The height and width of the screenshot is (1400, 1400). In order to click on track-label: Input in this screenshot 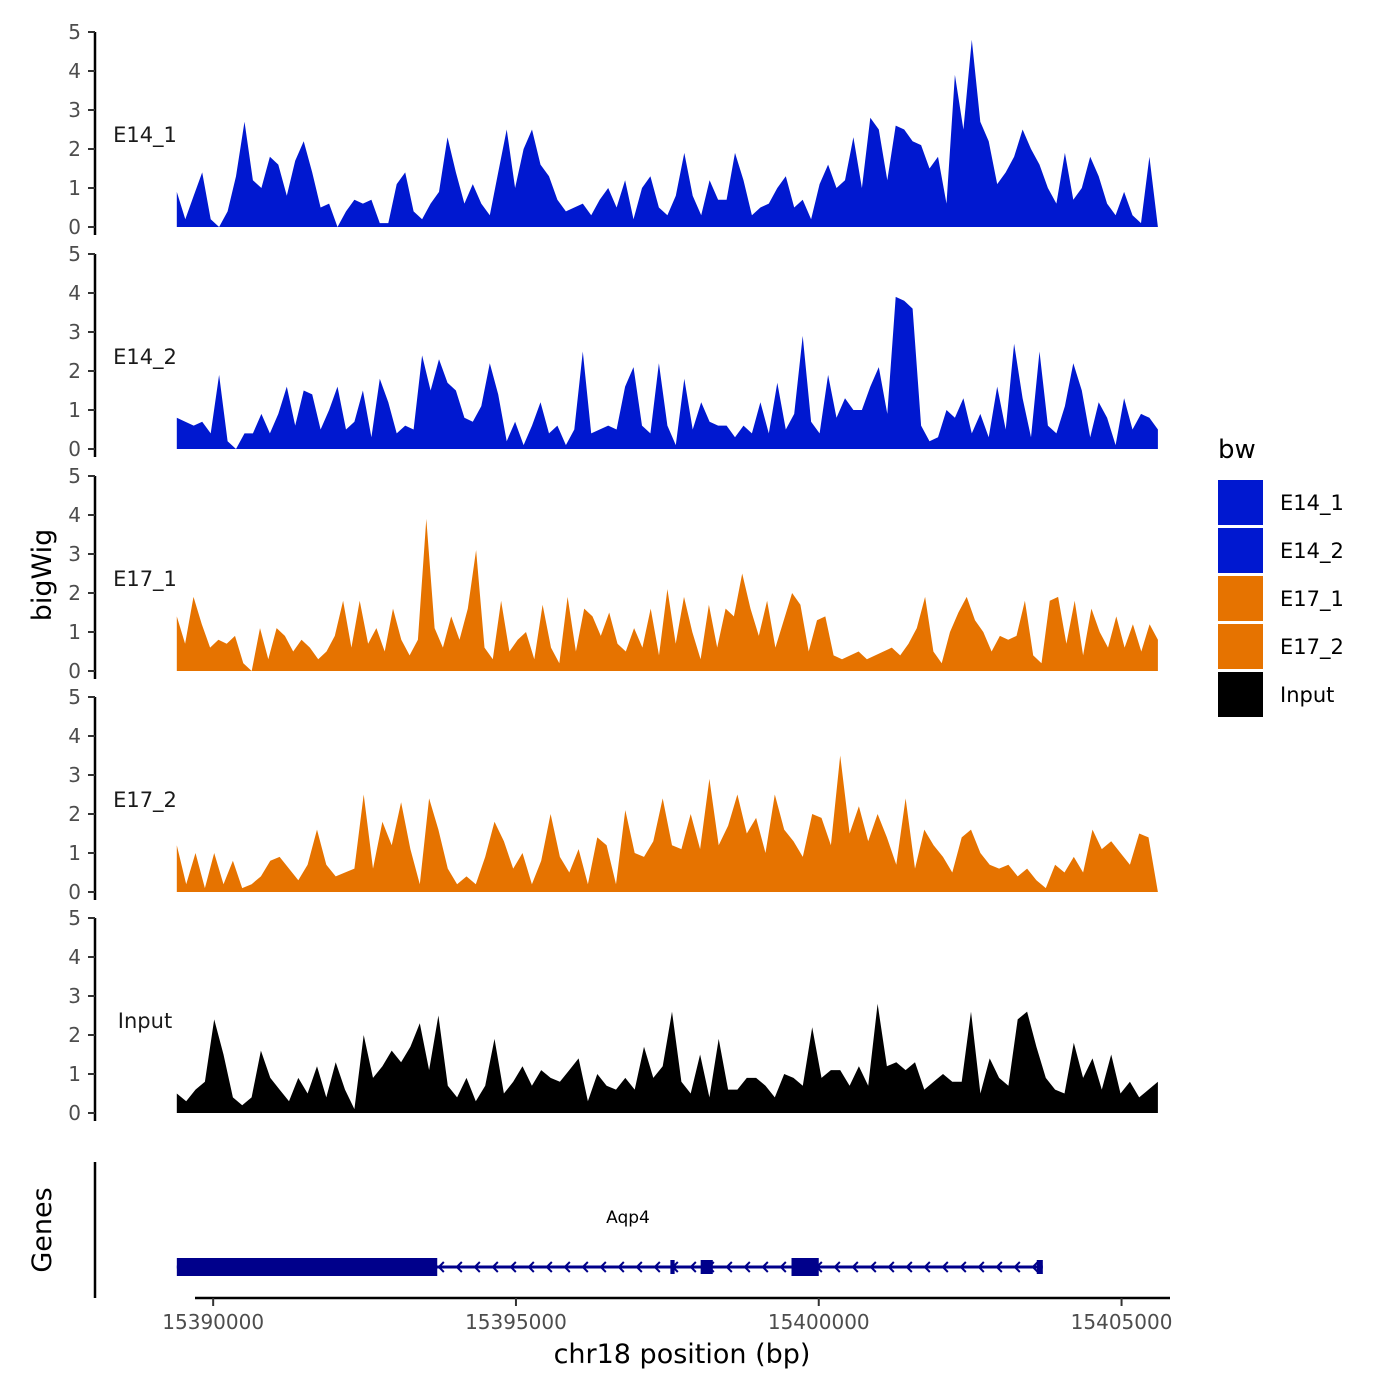, I will do `click(145, 1021)`.